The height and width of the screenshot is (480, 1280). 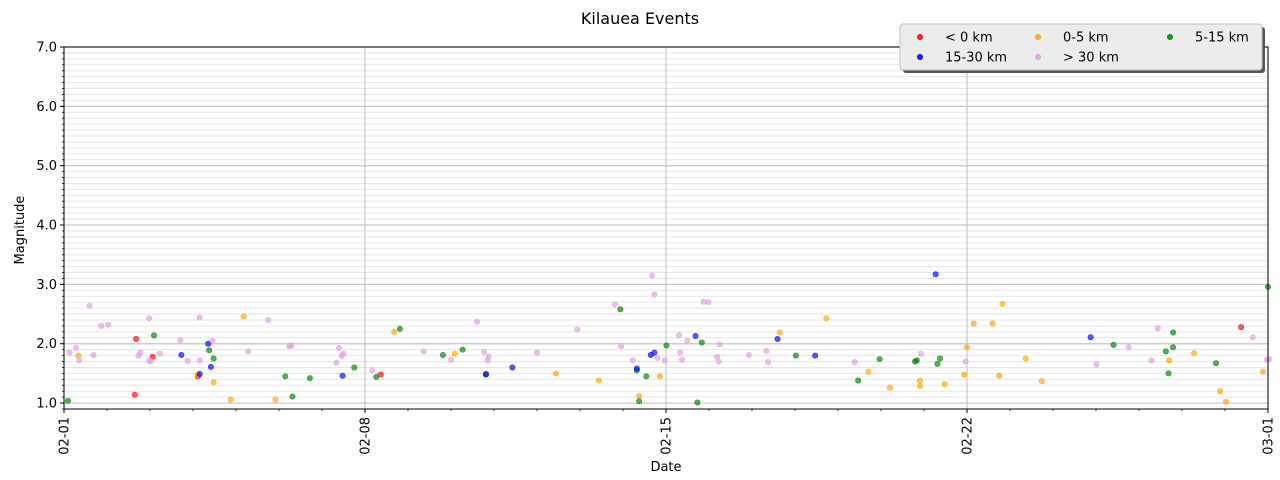 I want to click on y-tick-label: 4.0, so click(x=46, y=226).